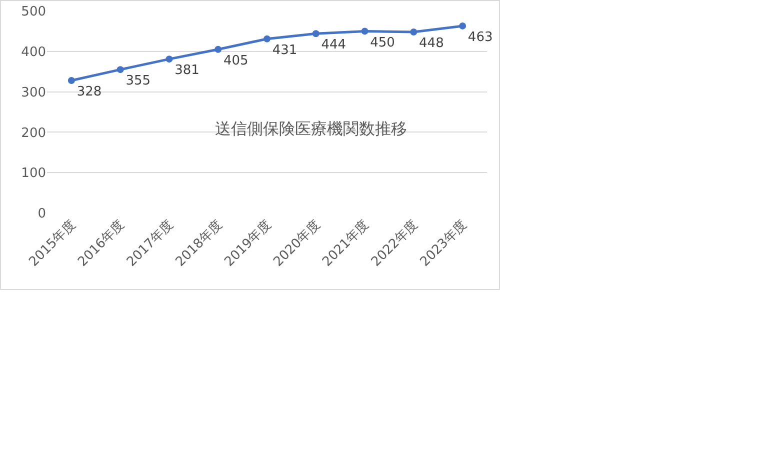 This screenshot has width=768, height=460. Describe the element at coordinates (33, 133) in the screenshot. I see `y-tick-label: 200` at that location.